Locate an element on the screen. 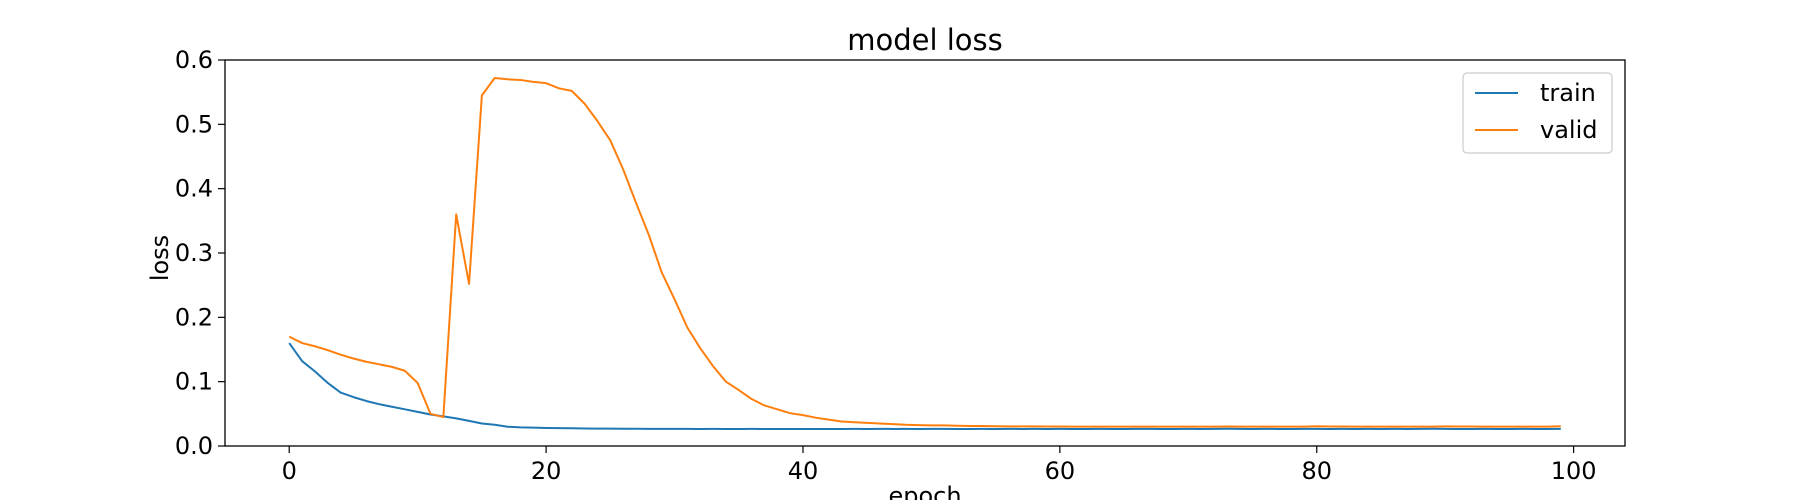  y-tick-label: 0.0 is located at coordinates (194, 446).